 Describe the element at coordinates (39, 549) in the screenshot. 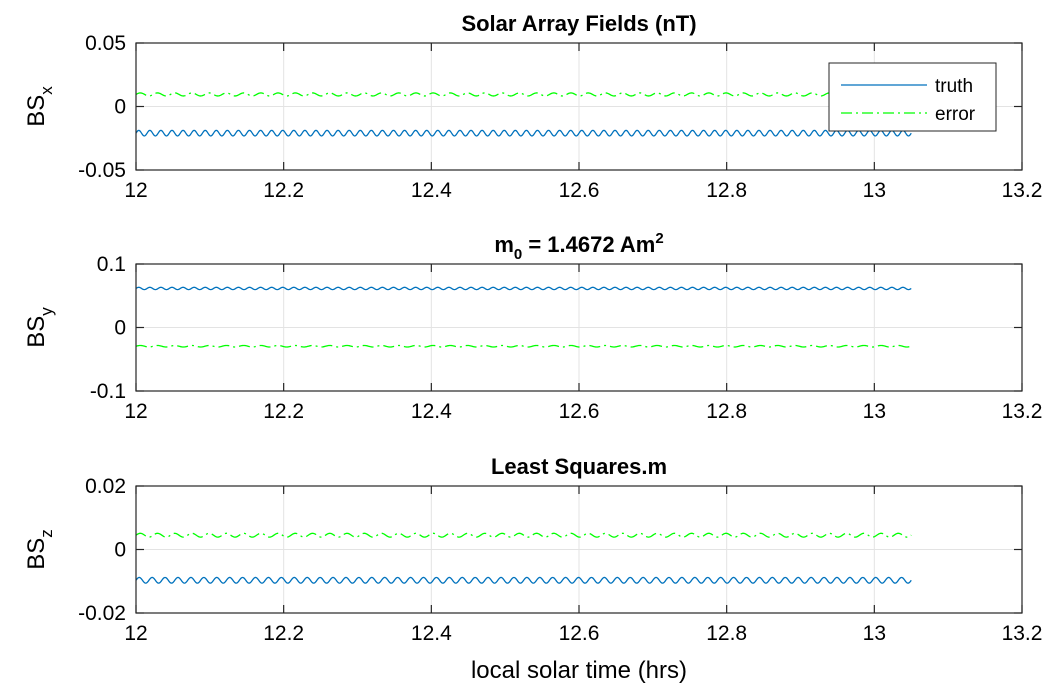

I see `y-axis-label: BSz` at that location.